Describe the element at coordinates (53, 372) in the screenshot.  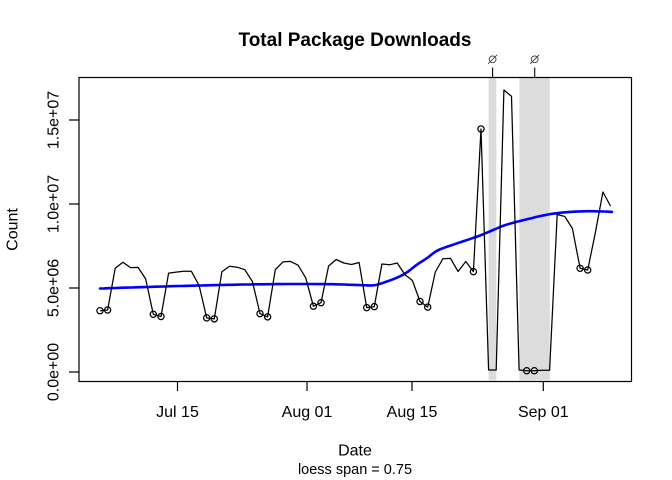
I see `svg-text: 0.0e+00` at that location.